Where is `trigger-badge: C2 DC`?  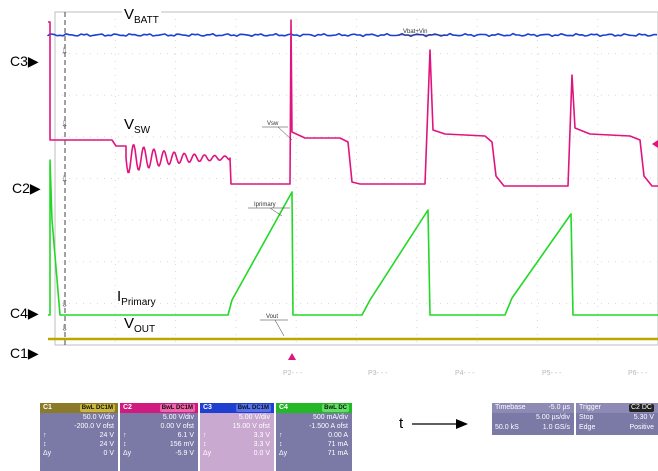
trigger-badge: C2 DC is located at coordinates (641, 408).